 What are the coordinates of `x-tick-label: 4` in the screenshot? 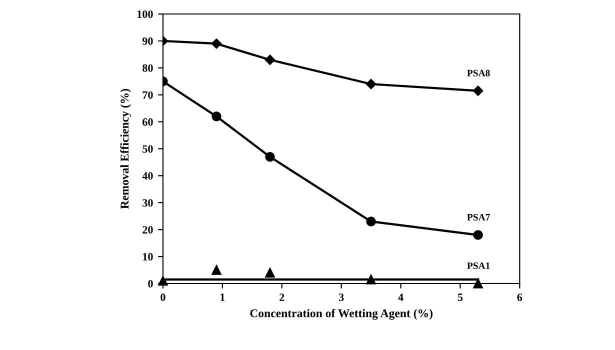 It's located at (401, 297).